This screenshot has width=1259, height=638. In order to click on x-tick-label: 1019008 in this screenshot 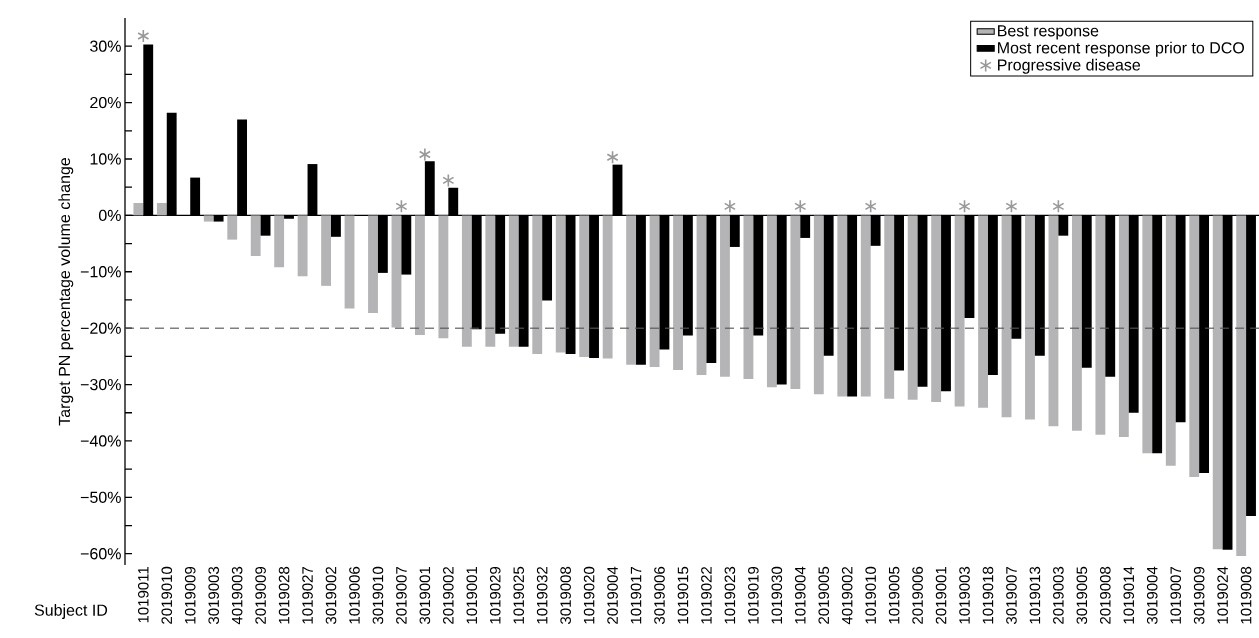, I will do `click(1246, 595)`.